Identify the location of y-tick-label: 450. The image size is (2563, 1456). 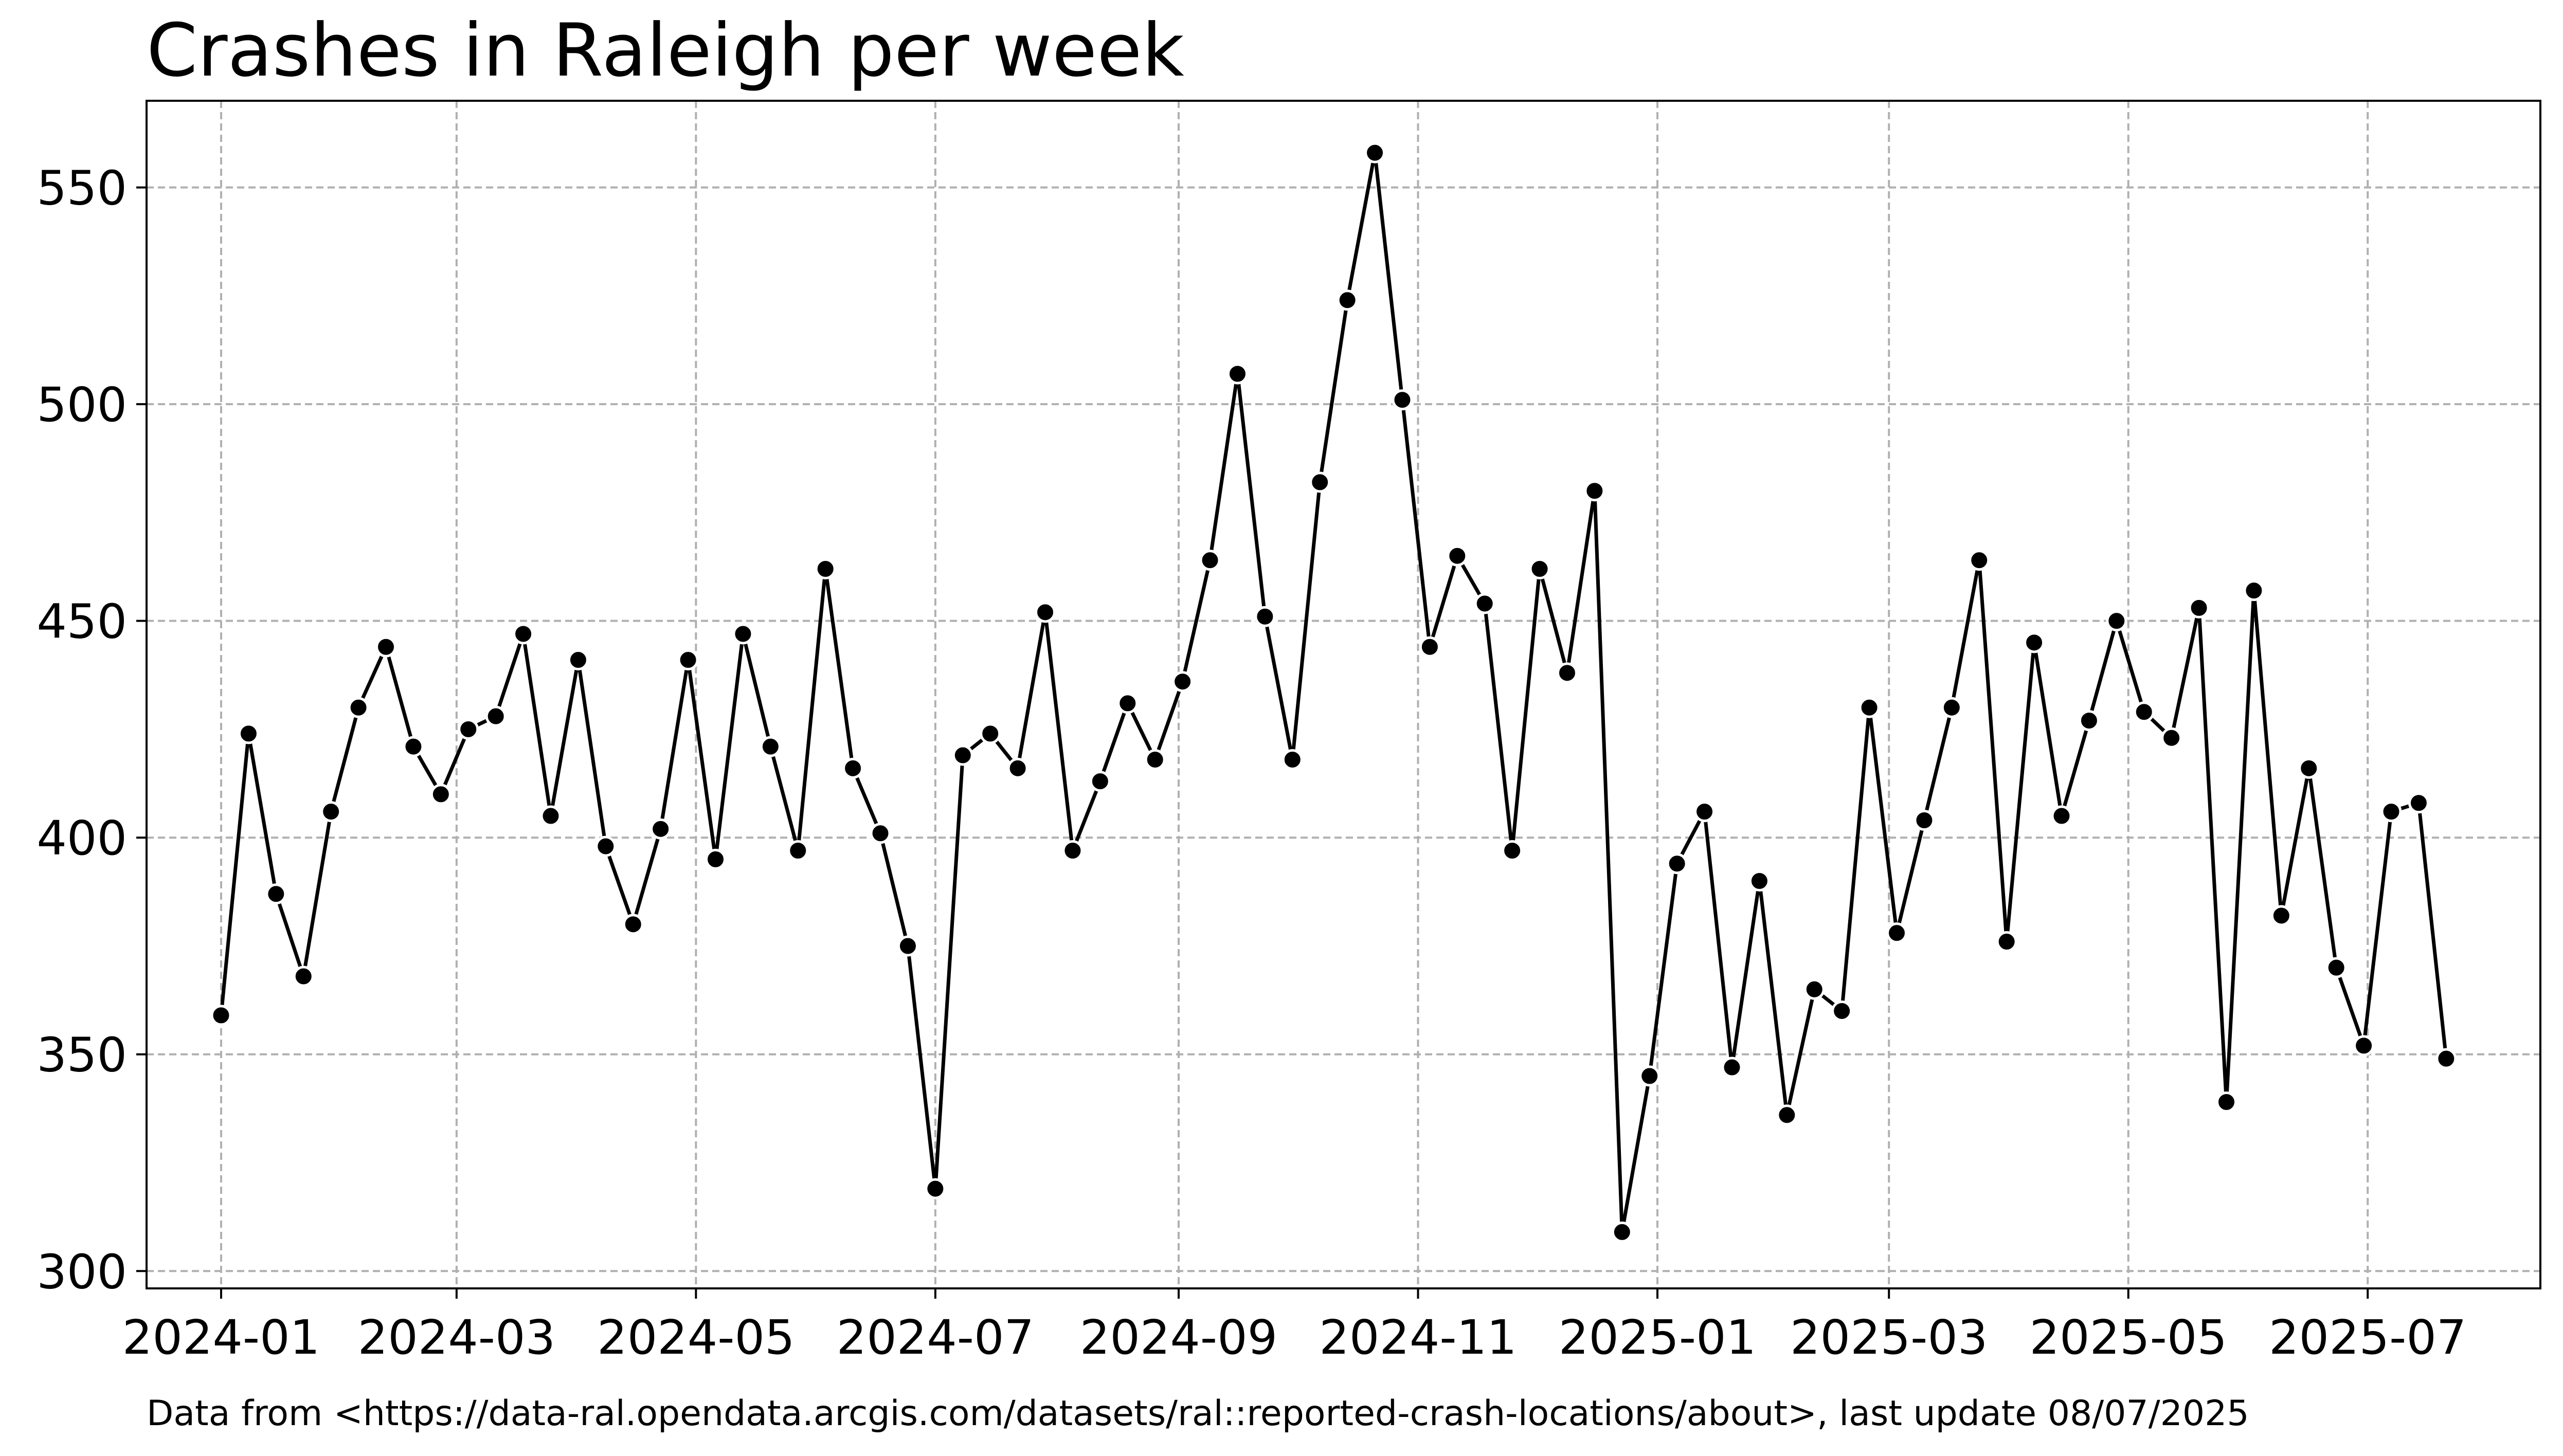
(82, 621).